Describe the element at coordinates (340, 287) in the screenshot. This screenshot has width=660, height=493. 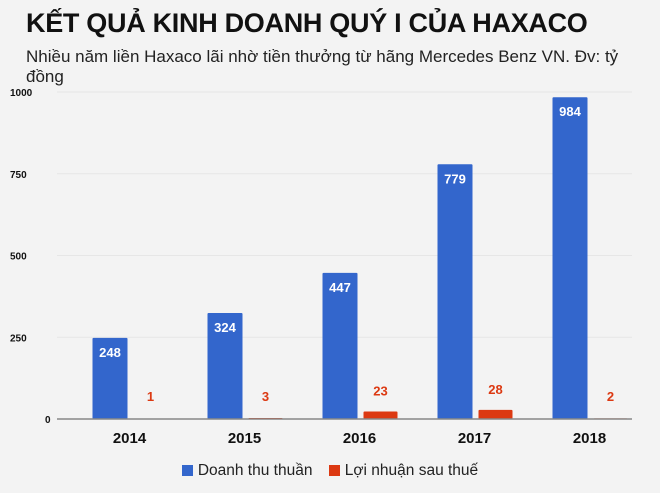
I see `data-label-revenue: 447` at that location.